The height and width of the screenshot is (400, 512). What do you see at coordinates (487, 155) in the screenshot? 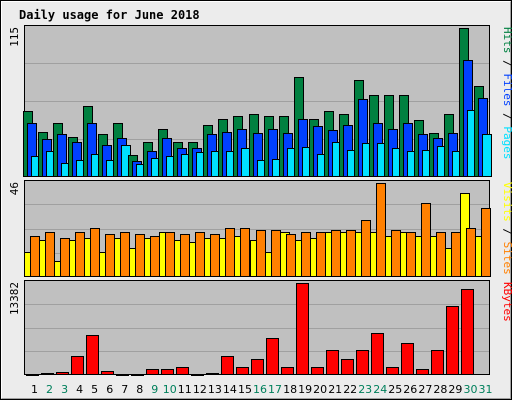
I see `bar-pages` at bounding box center [487, 155].